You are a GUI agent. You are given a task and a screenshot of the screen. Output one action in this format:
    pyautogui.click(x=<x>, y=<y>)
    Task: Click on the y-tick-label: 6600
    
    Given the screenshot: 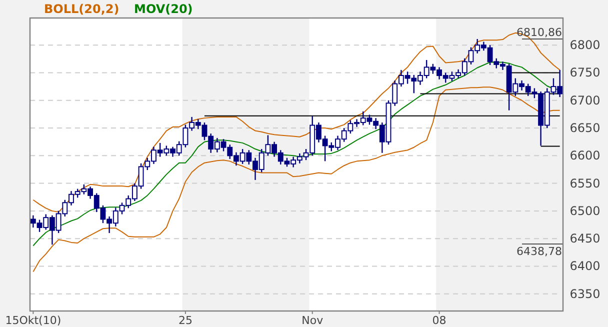 What is the action you would take?
    pyautogui.click(x=585, y=155)
    